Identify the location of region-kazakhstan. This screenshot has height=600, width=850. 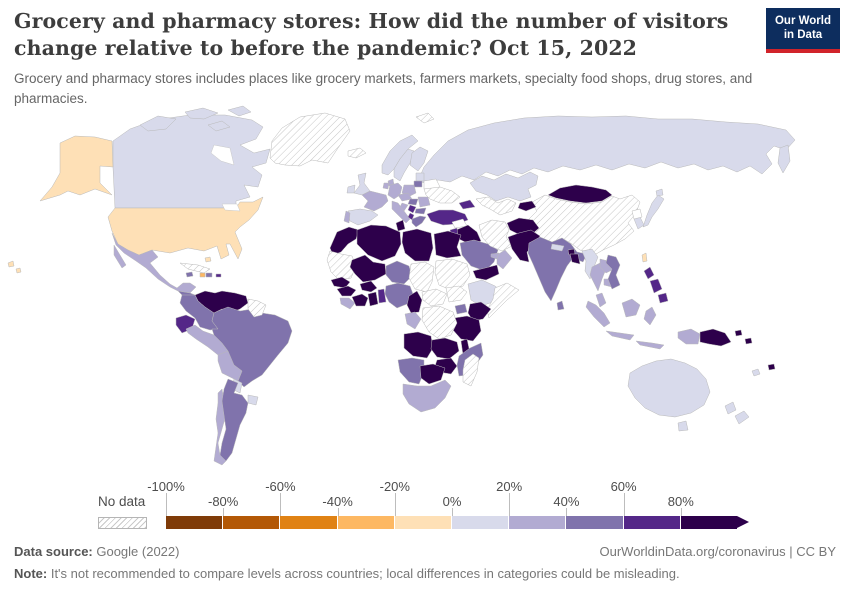
(504, 186).